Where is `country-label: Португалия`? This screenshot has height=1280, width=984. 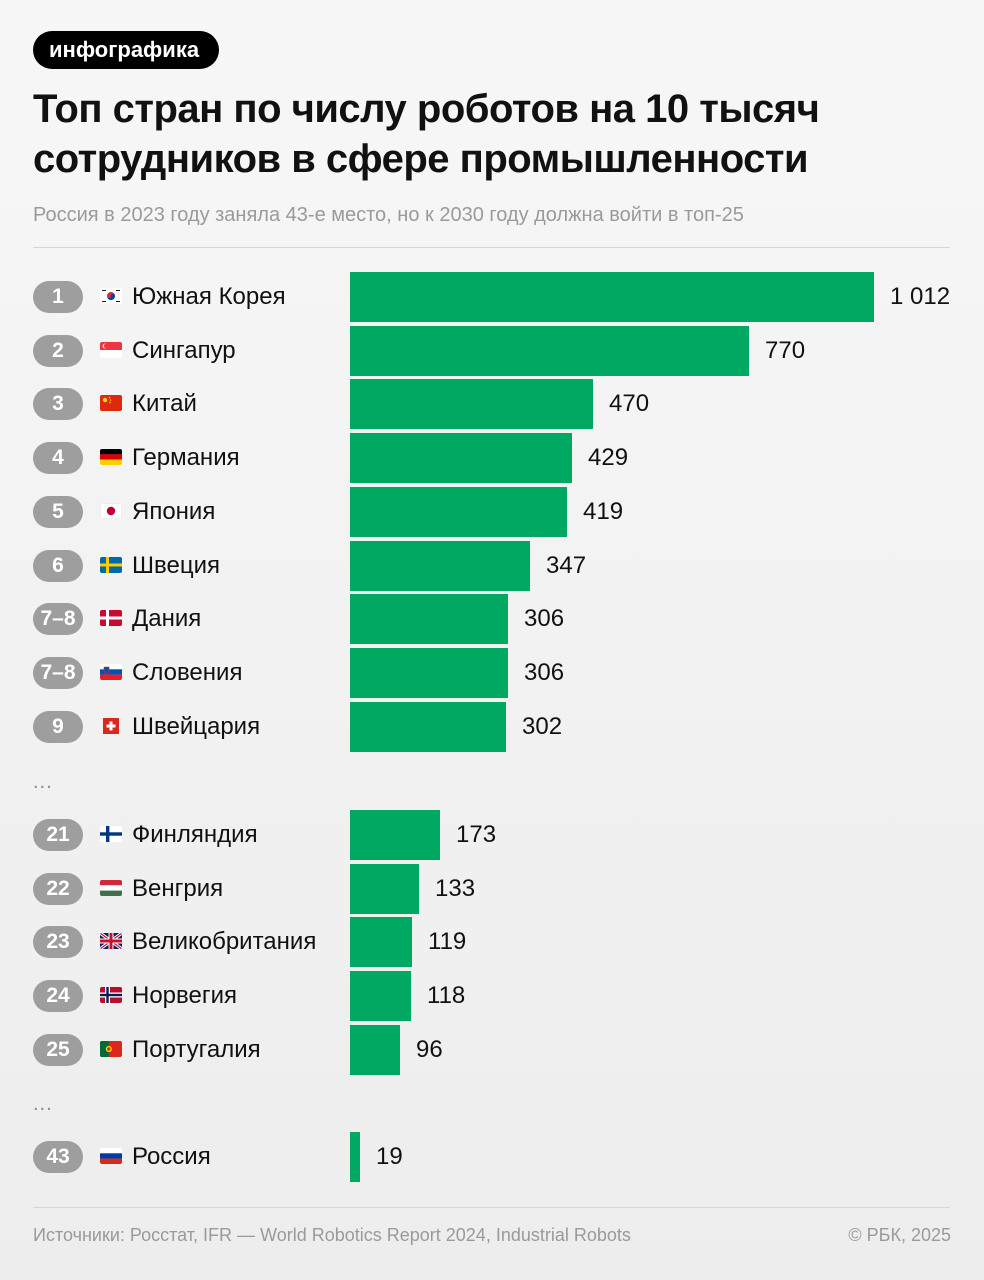 country-label: Португалия is located at coordinates (196, 1049).